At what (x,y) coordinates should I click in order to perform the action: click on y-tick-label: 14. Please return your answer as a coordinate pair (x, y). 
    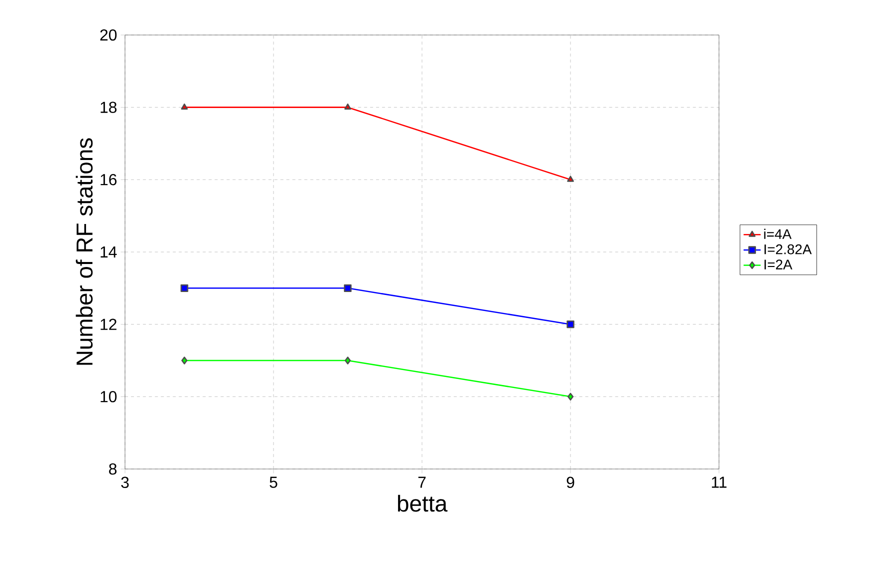
    Looking at the image, I should click on (108, 252).